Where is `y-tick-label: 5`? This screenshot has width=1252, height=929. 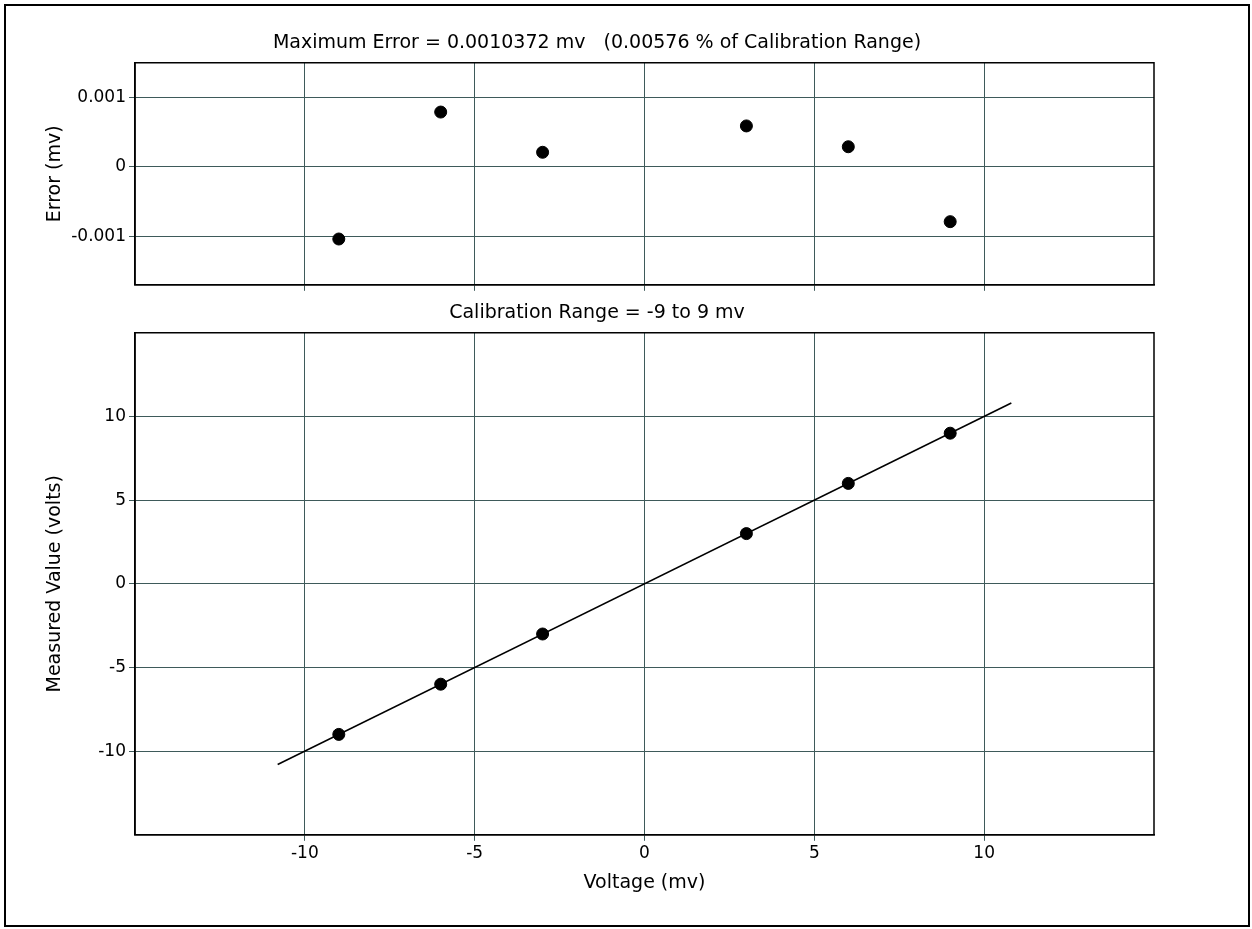 y-tick-label: 5 is located at coordinates (120, 498).